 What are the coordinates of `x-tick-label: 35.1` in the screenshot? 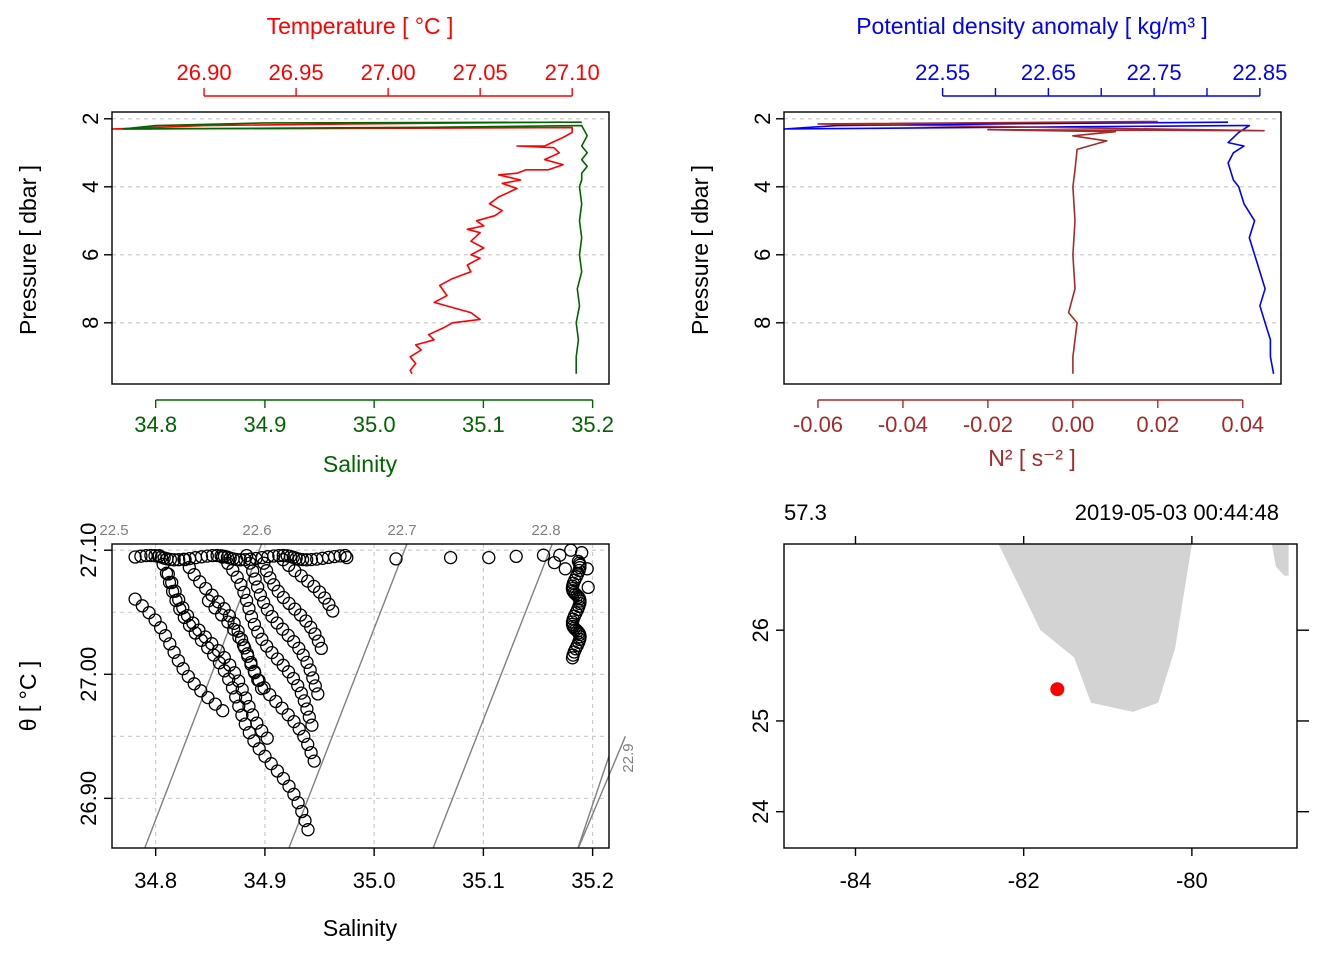 It's located at (483, 880).